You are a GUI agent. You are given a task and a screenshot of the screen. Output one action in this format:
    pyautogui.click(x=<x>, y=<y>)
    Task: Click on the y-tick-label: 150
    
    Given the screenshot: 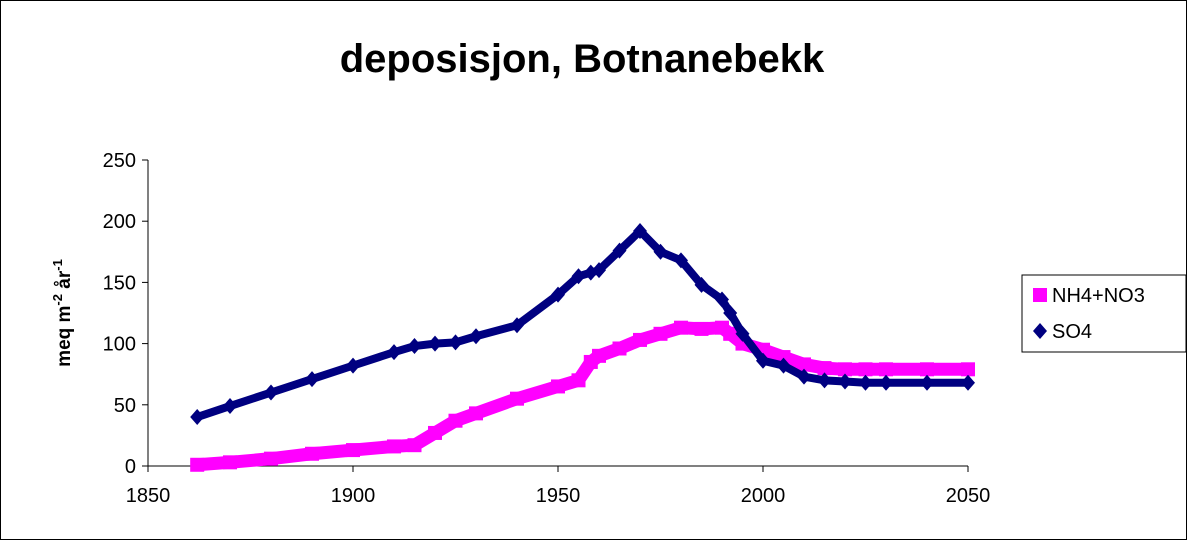 What is the action you would take?
    pyautogui.click(x=119, y=283)
    